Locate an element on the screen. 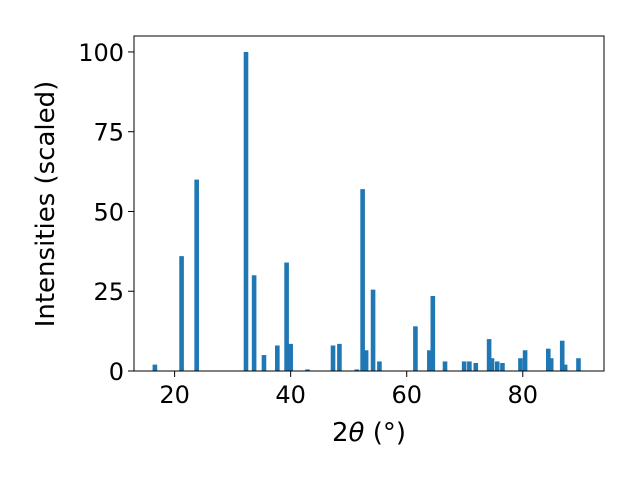  x-tick-label-60: 60 is located at coordinates (406, 395).